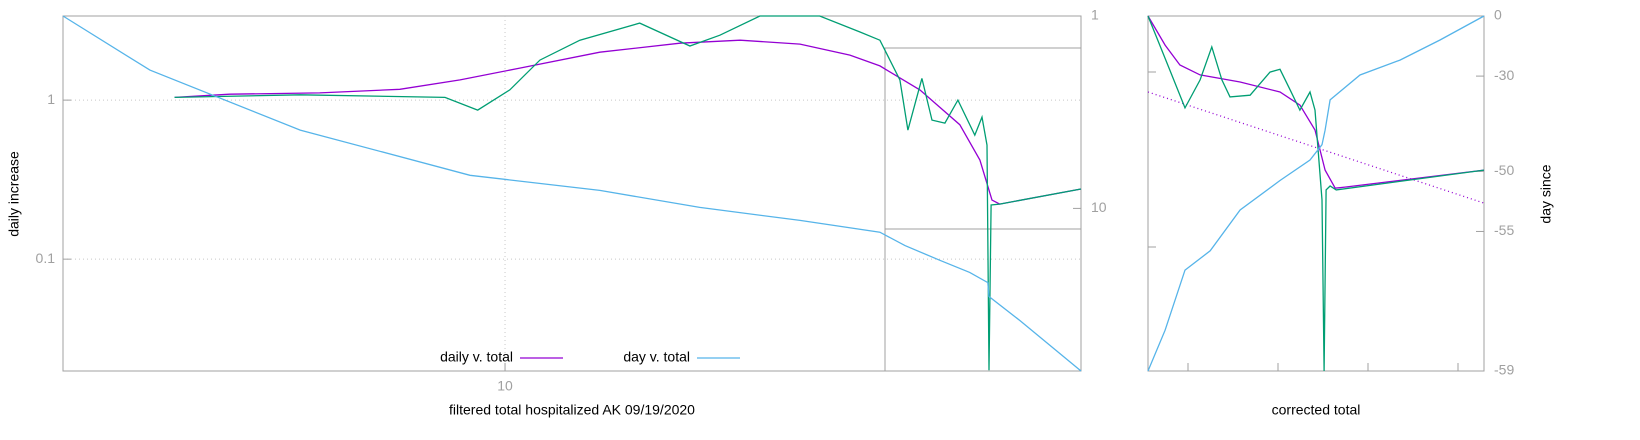 This screenshot has height=440, width=1640. I want to click on y2-tick-label: 0, so click(1498, 15).